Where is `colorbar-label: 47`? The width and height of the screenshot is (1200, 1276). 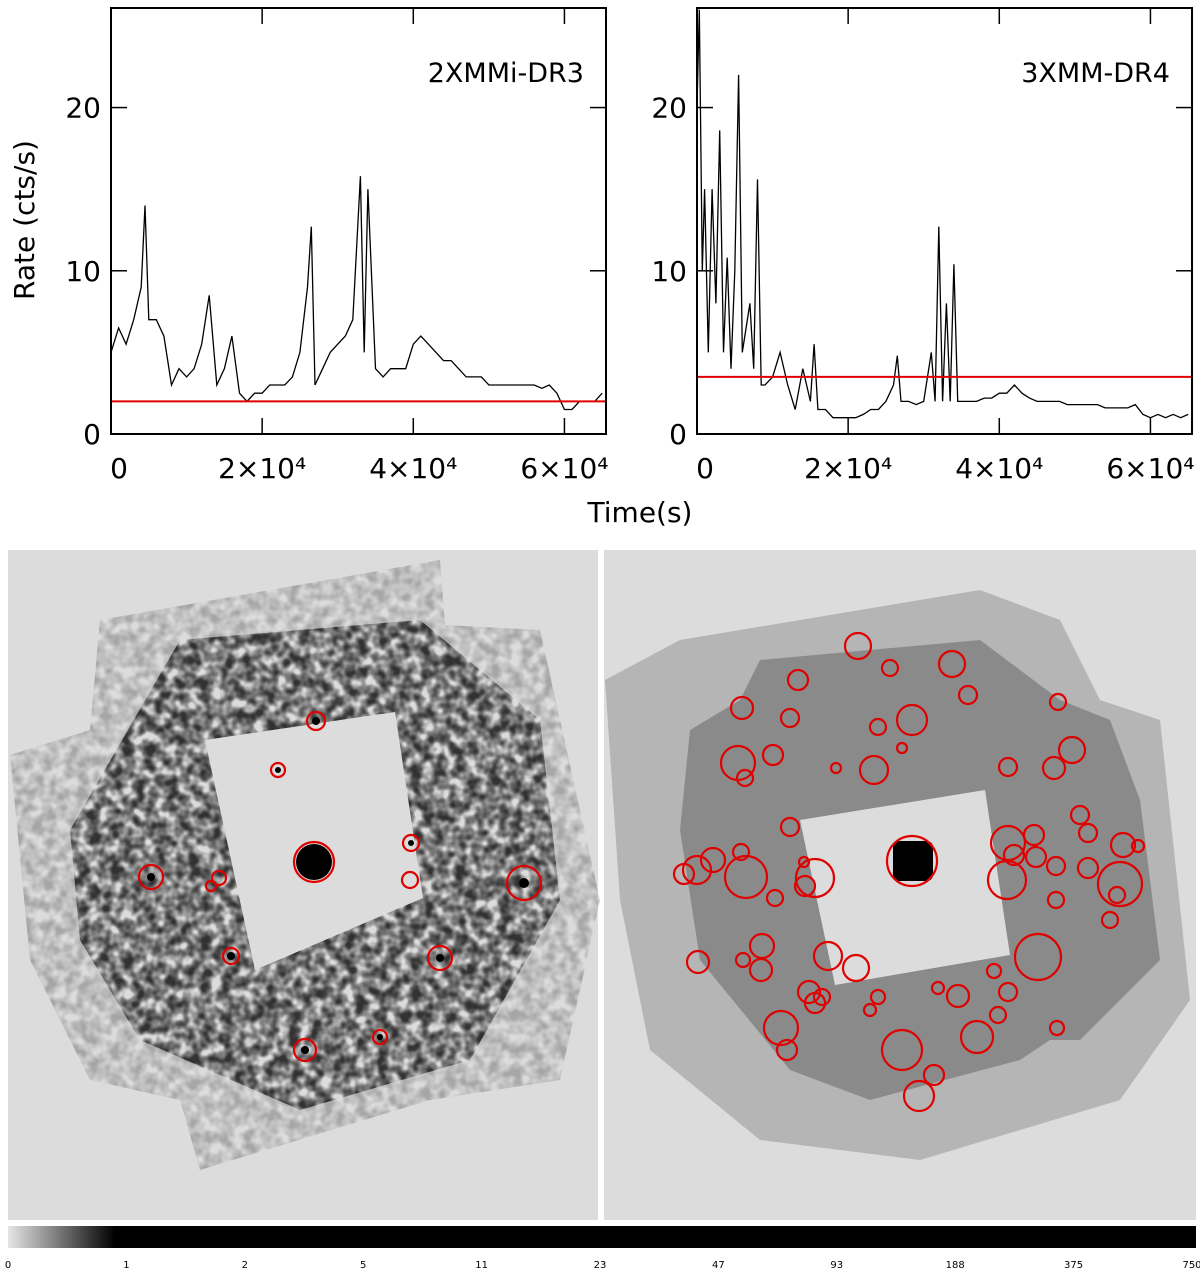
colorbar-label: 47 is located at coordinates (718, 1265).